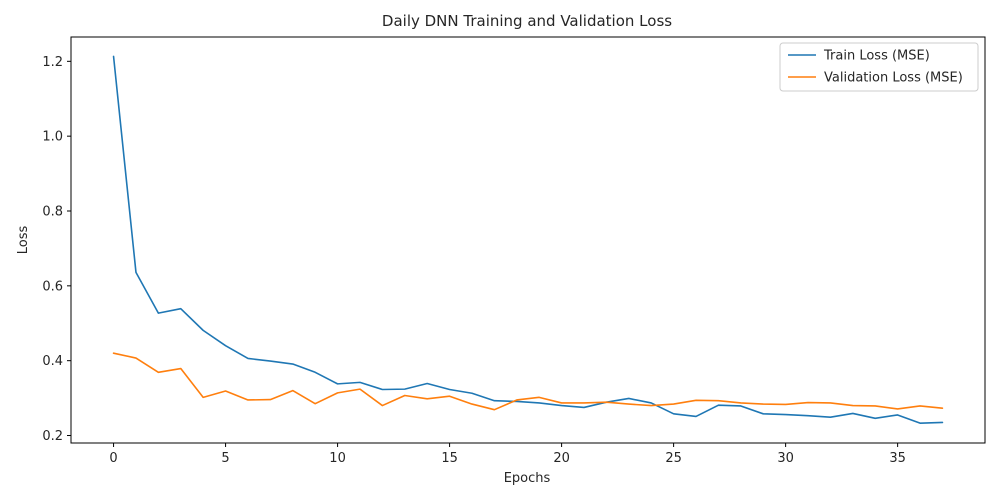 The height and width of the screenshot is (500, 1000). What do you see at coordinates (52, 62) in the screenshot?
I see `y-tick-label: 1.2` at bounding box center [52, 62].